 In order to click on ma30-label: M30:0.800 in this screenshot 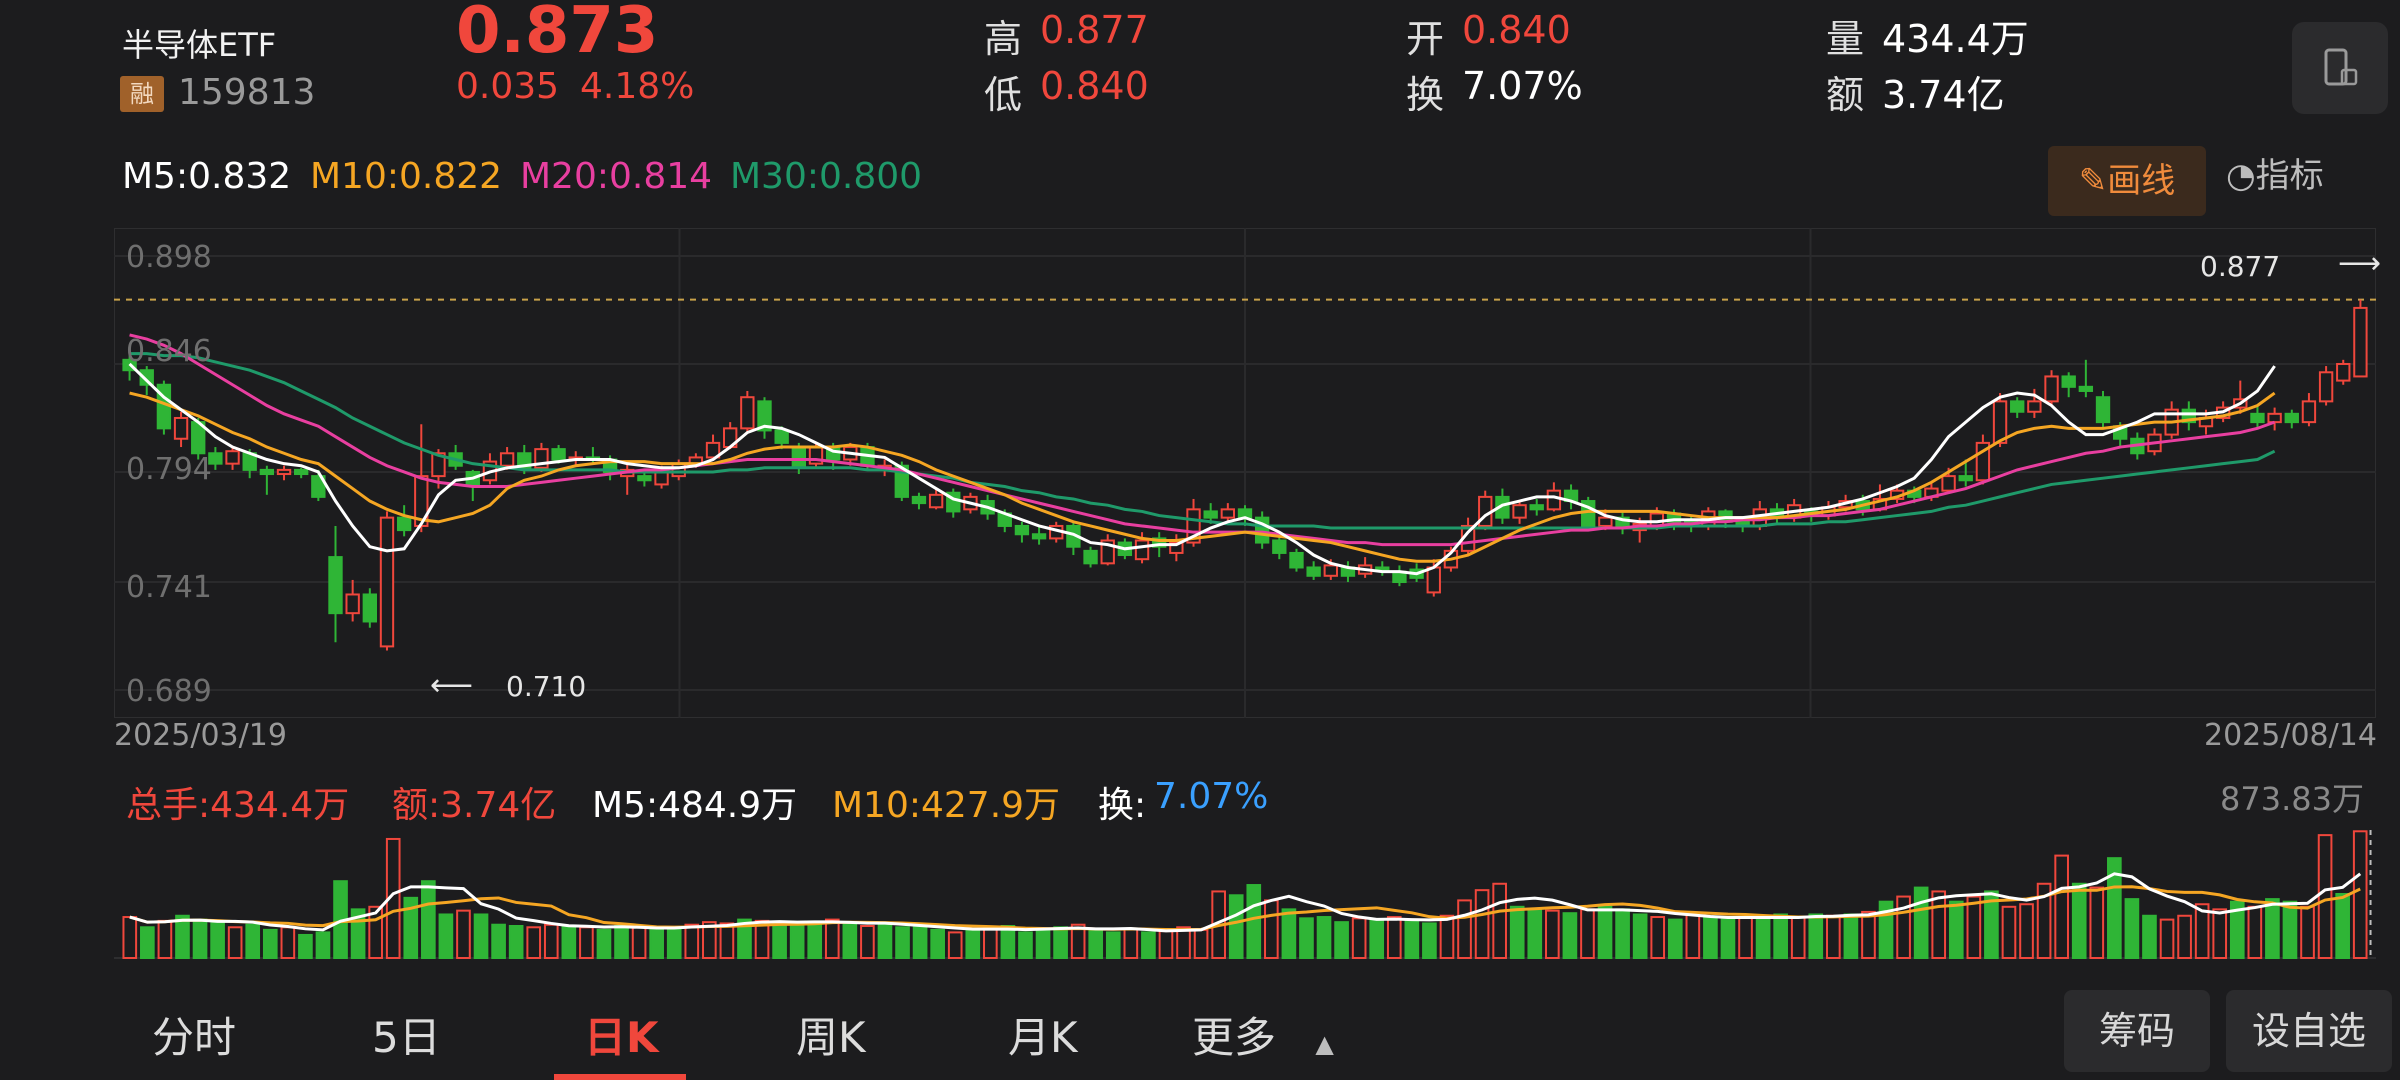, I will do `click(826, 176)`.